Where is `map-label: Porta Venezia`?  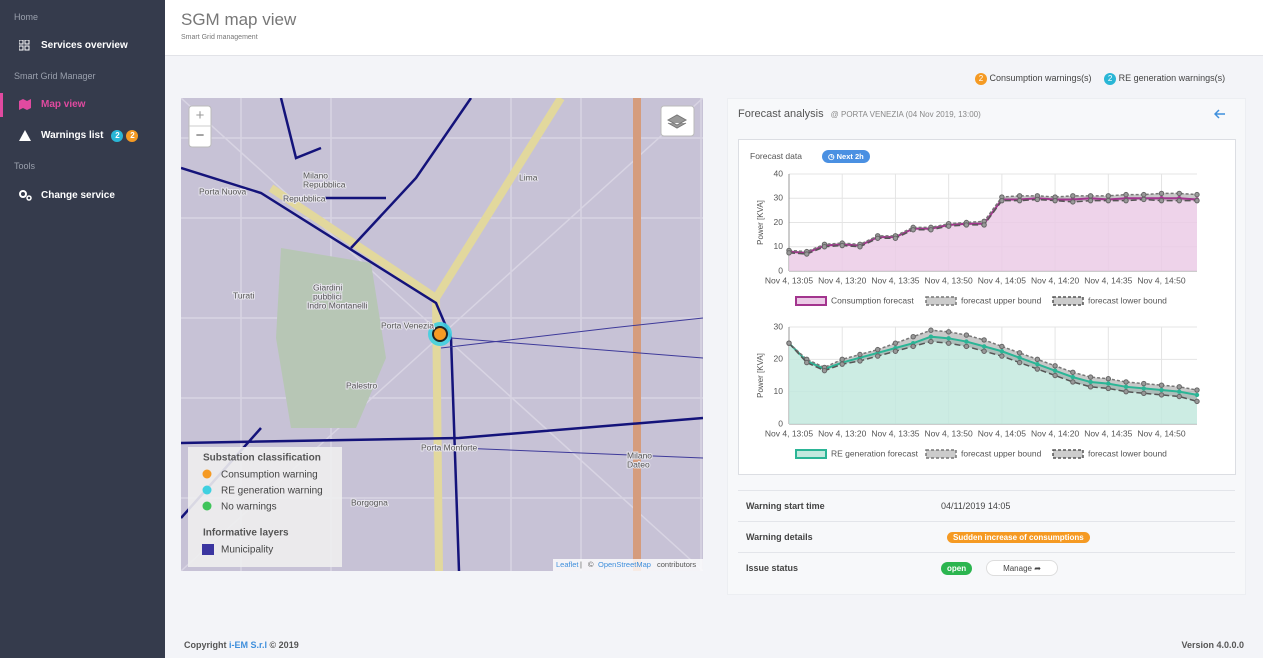 map-label: Porta Venezia is located at coordinates (407, 325).